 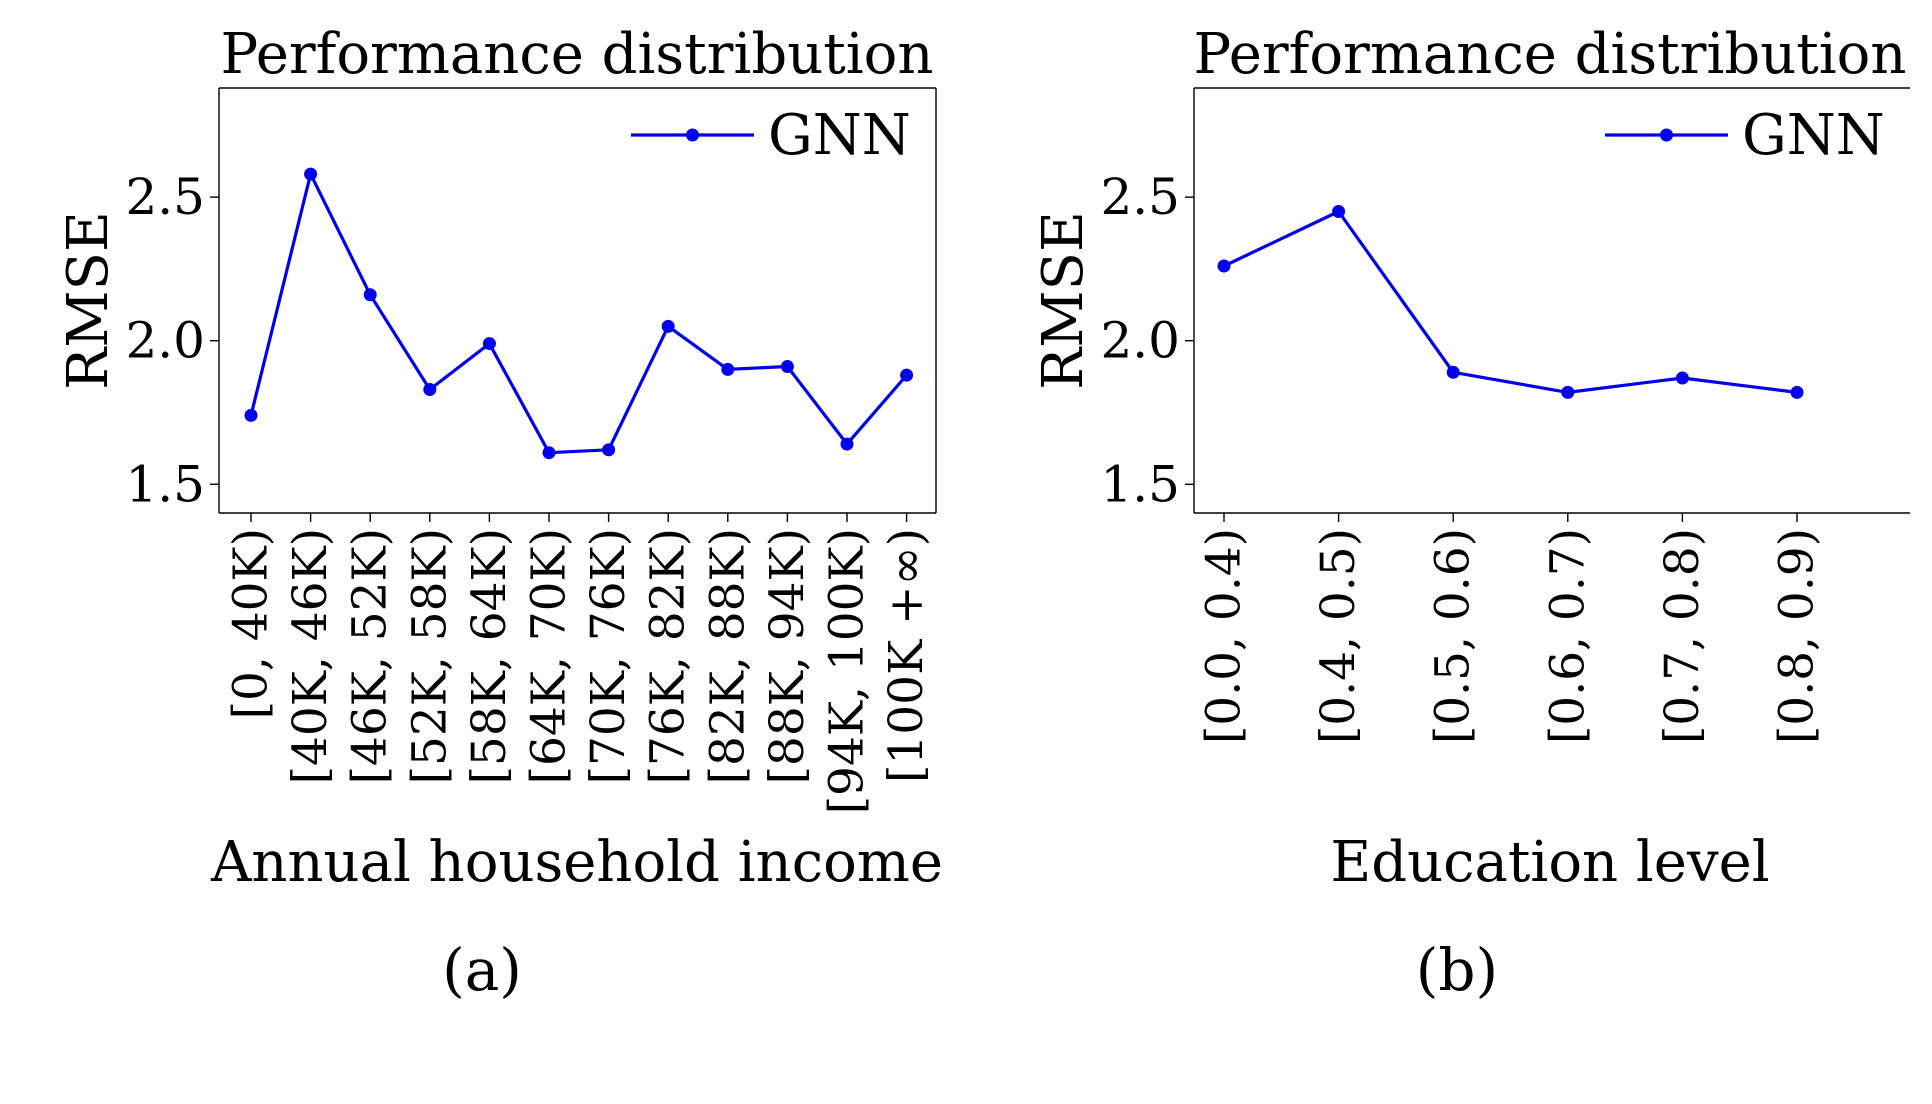 I want to click on x-axis-label: Education level, so click(x=1549, y=862).